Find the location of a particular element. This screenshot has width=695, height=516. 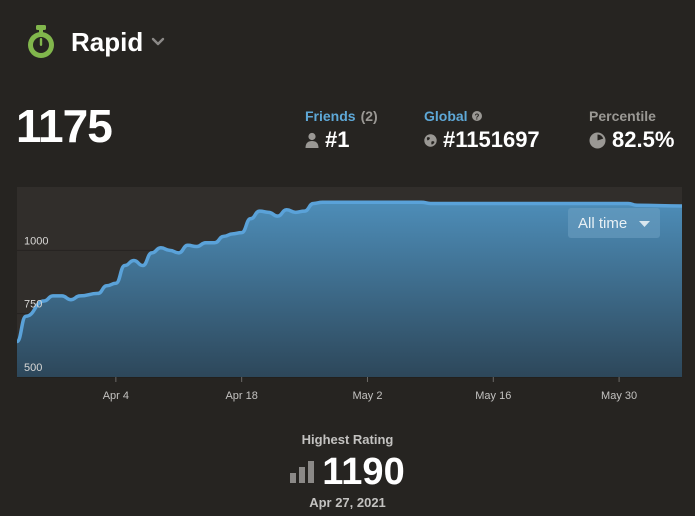

x-tick-label: May 16 is located at coordinates (493, 396).